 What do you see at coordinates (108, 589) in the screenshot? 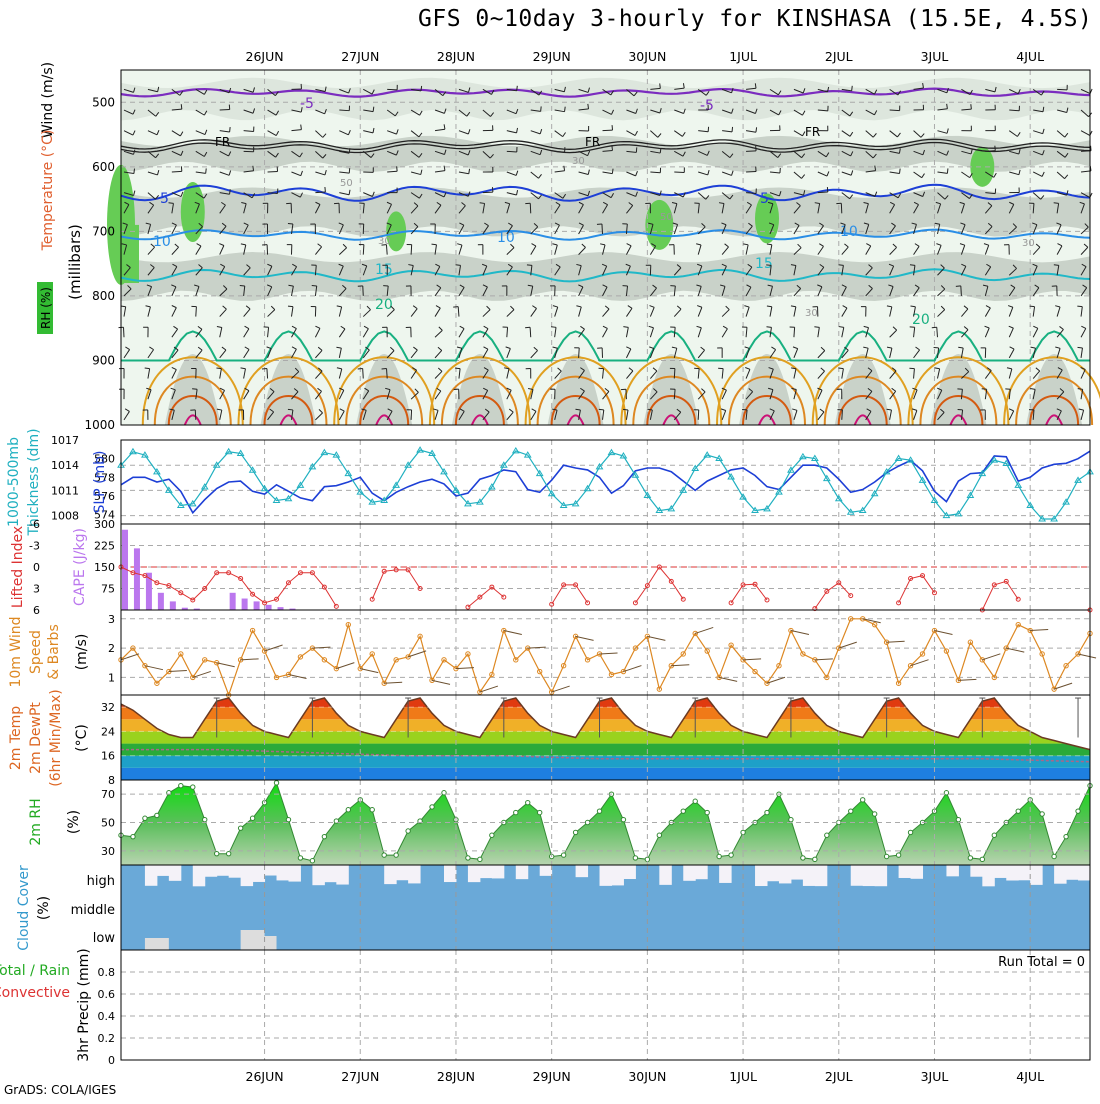
I see `cape-tick-label: 75` at bounding box center [108, 589].